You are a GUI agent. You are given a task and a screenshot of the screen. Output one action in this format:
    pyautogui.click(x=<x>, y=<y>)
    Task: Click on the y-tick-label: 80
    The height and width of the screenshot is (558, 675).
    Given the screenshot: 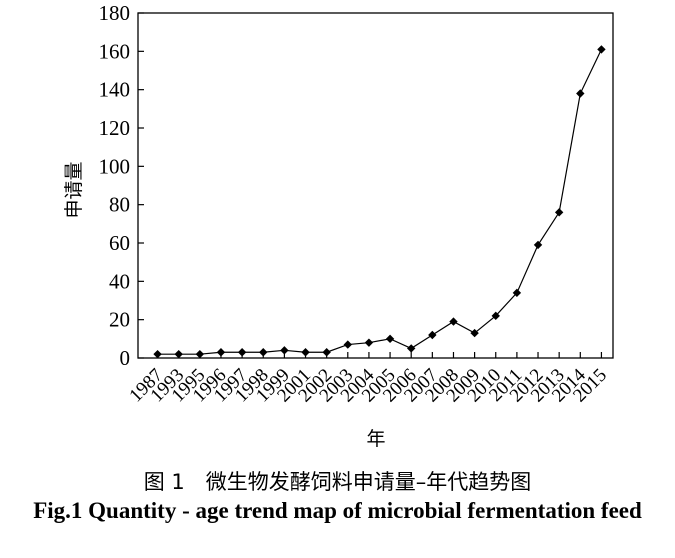 What is the action you would take?
    pyautogui.click(x=119, y=205)
    